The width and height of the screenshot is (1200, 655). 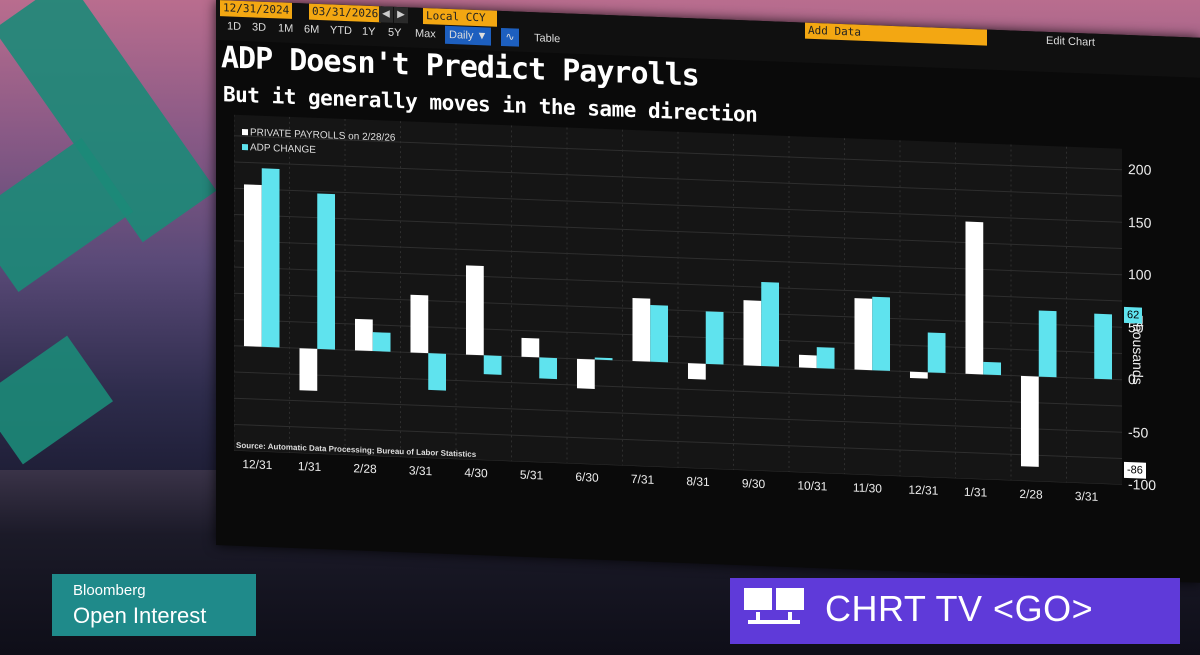 What do you see at coordinates (510, 37) in the screenshot?
I see `line-chart-icon: ∿` at bounding box center [510, 37].